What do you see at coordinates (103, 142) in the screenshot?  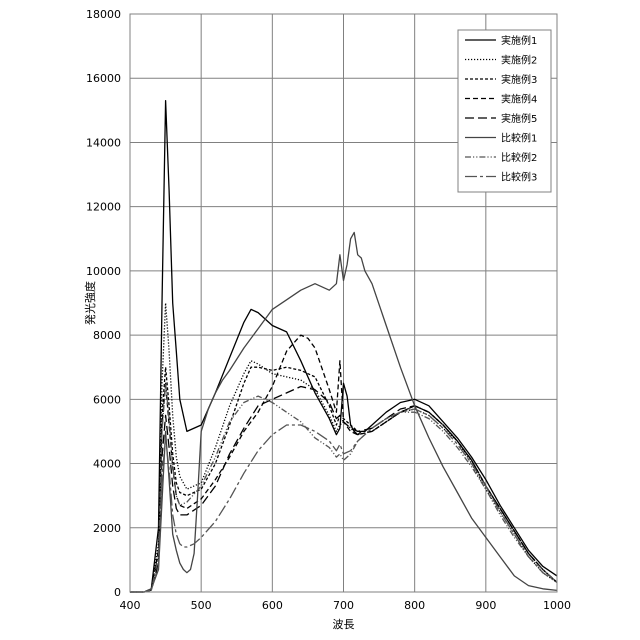 I see `y-tick-label: 14000` at bounding box center [103, 142].